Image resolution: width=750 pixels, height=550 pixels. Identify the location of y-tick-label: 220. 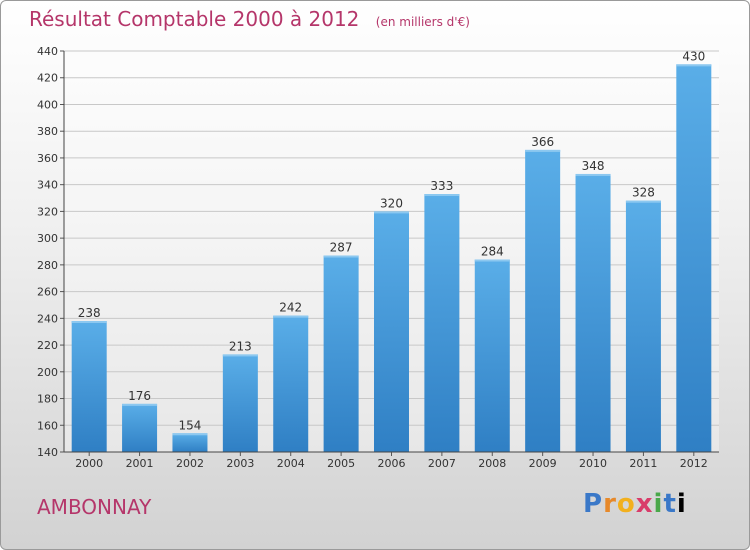
(47, 345).